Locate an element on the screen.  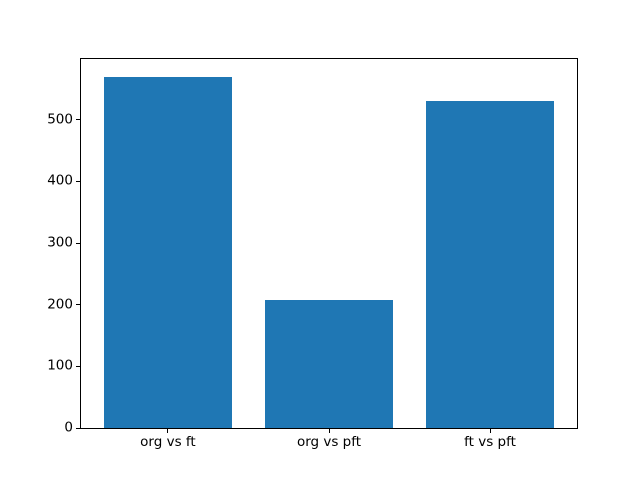
y-tick-label: 300 is located at coordinates (60, 242).